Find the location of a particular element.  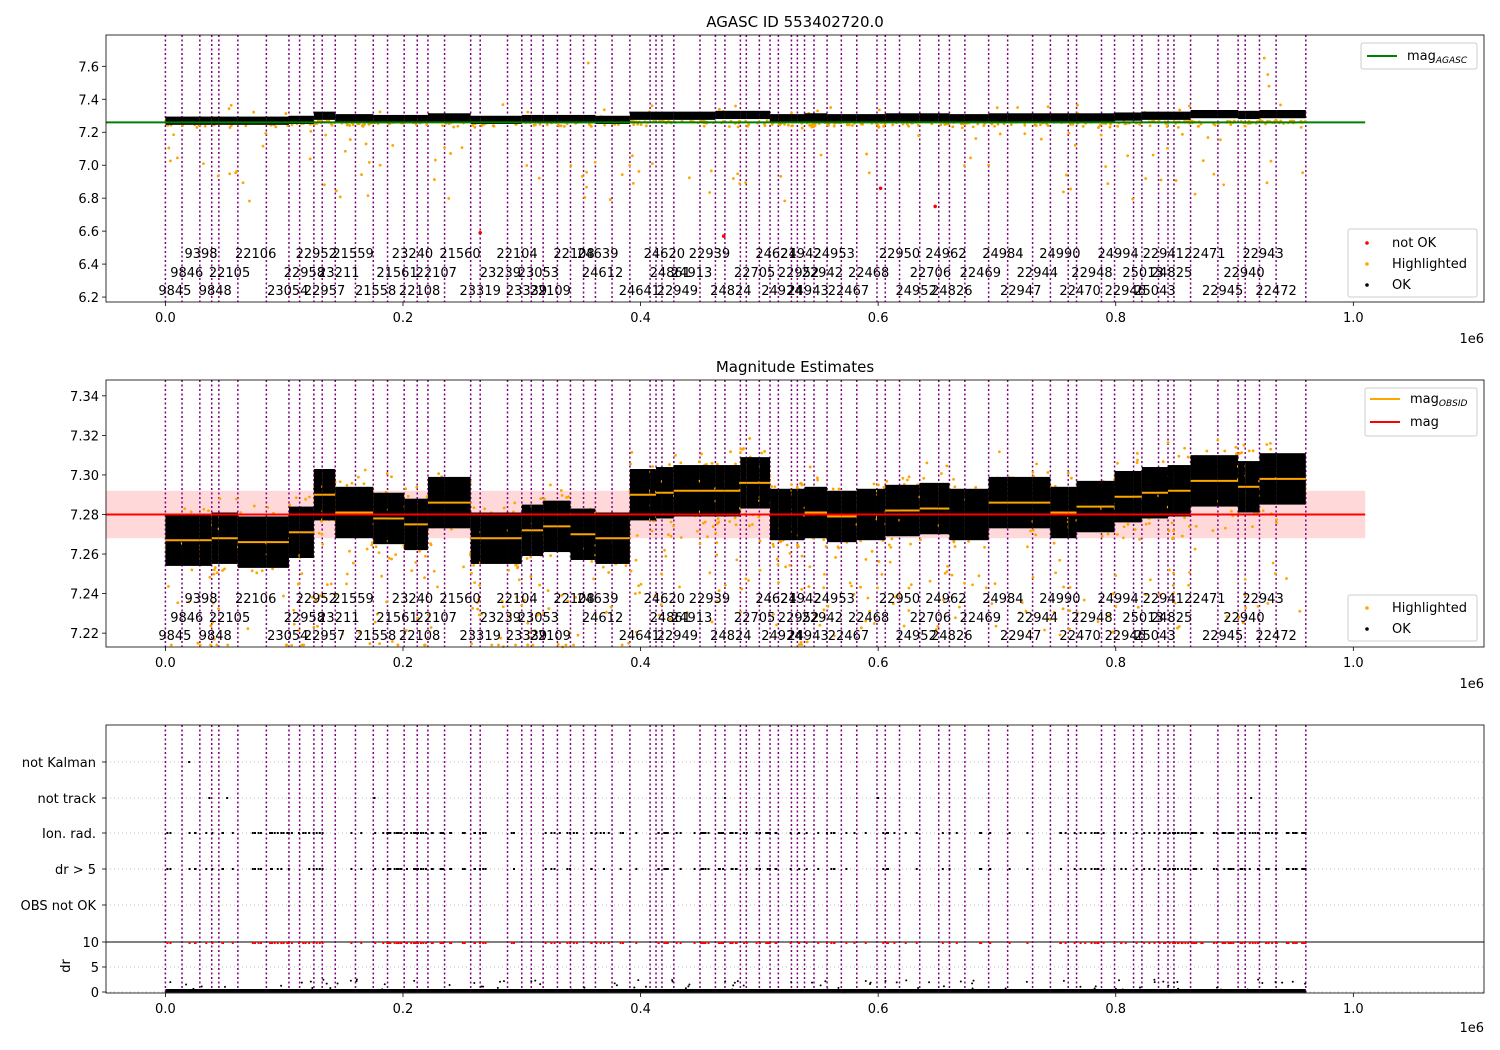

panel3-xtick-label: 0.0 is located at coordinates (165, 1009).